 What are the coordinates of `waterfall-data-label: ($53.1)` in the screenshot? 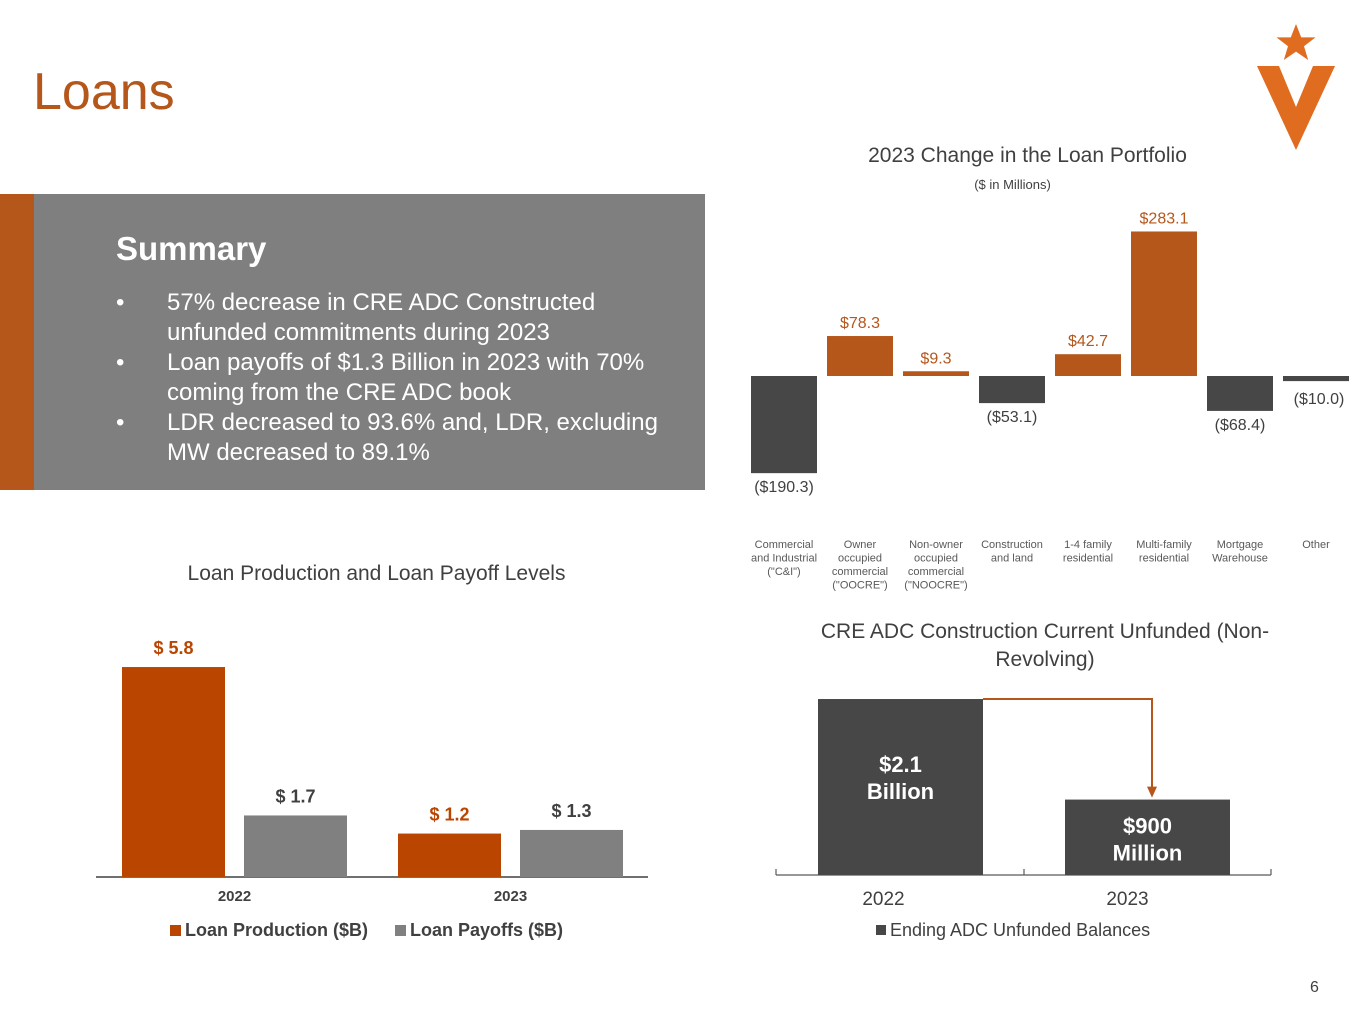 It's located at (1012, 417).